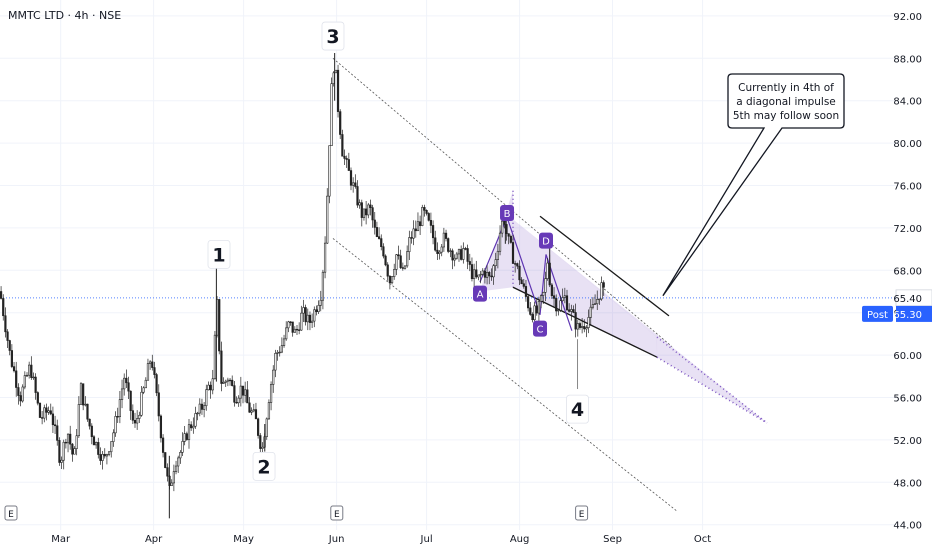 This screenshot has height=555, width=932. I want to click on price-tick-label: 92.00, so click(907, 17).